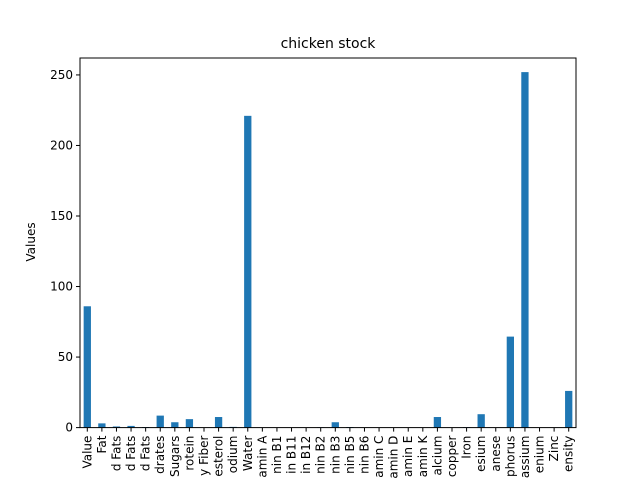  Describe the element at coordinates (569, 454) in the screenshot. I see `x-tick-label-33: ensity` at that location.